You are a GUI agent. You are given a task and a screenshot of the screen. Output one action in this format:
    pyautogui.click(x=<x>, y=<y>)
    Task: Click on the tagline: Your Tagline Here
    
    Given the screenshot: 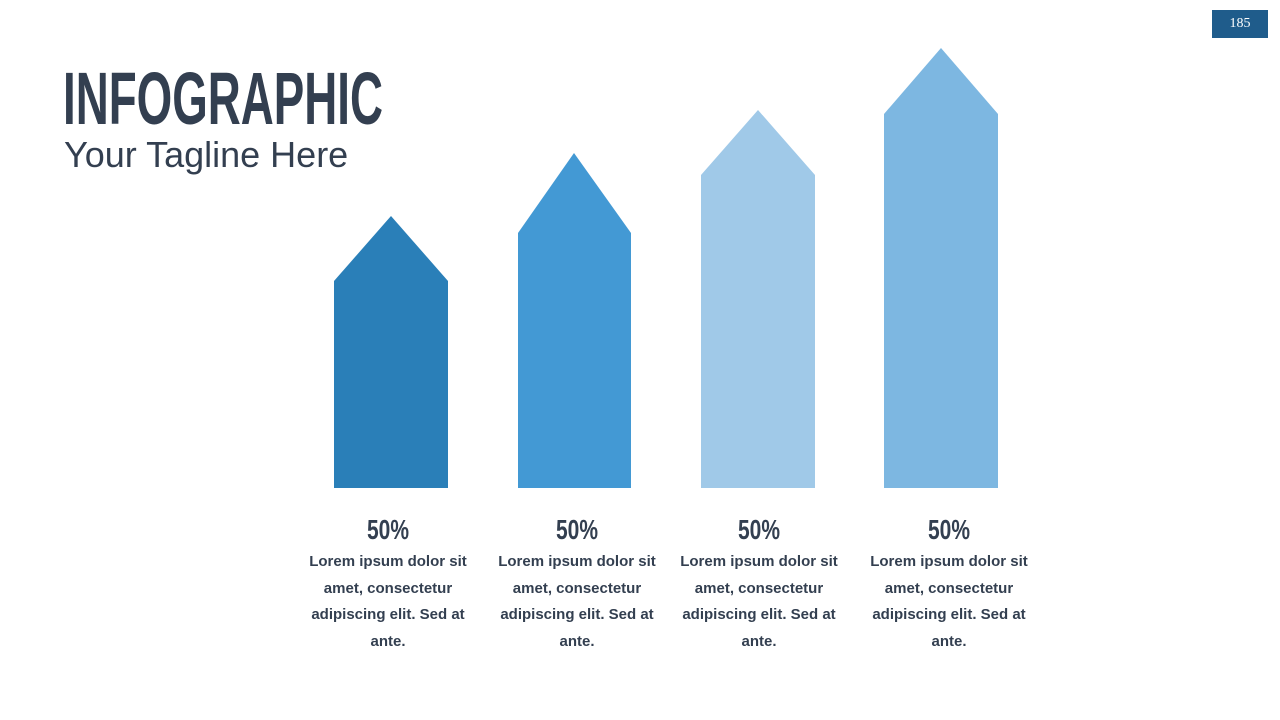 What is the action you would take?
    pyautogui.click(x=206, y=154)
    